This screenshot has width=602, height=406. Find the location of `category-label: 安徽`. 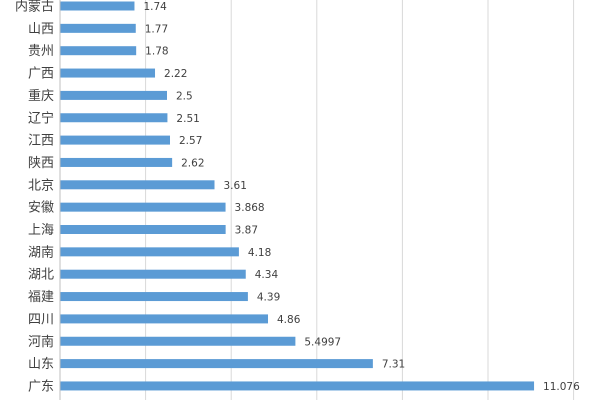

category-label: 安徽 is located at coordinates (41, 208).